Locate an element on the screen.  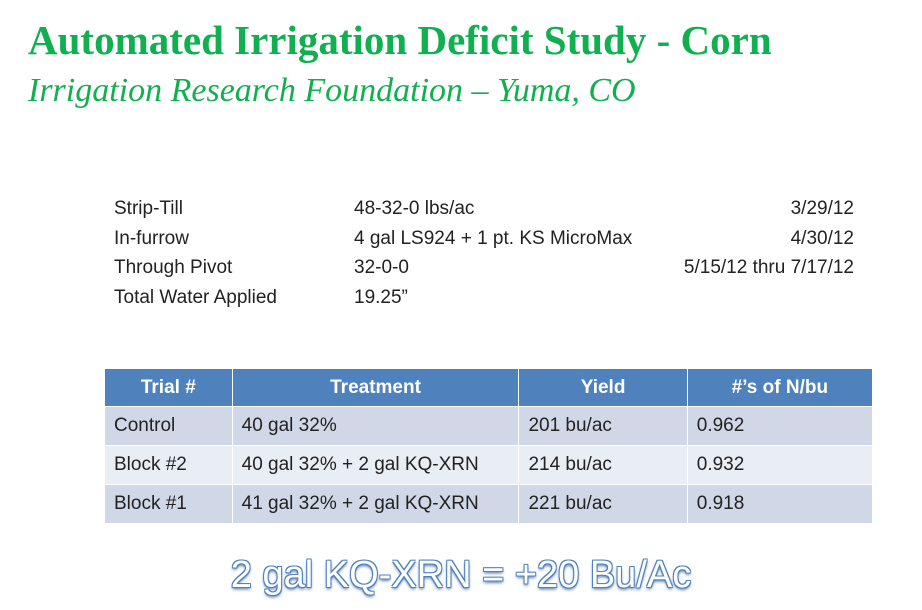
cell-n-per-bu: 0.932 is located at coordinates (779, 465).